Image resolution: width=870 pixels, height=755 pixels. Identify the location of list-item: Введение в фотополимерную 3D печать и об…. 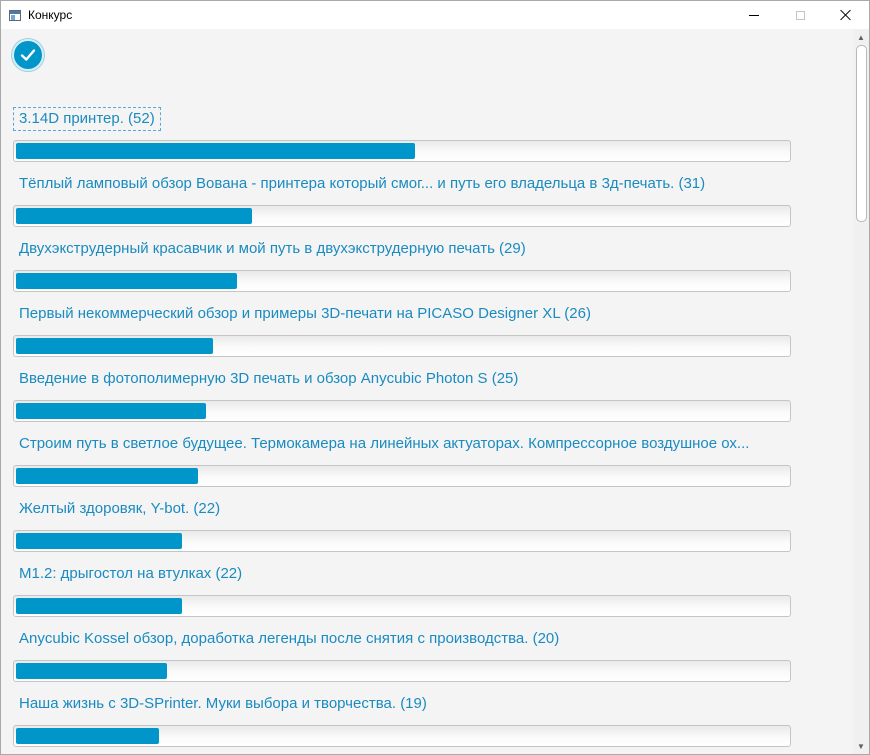
(402, 394).